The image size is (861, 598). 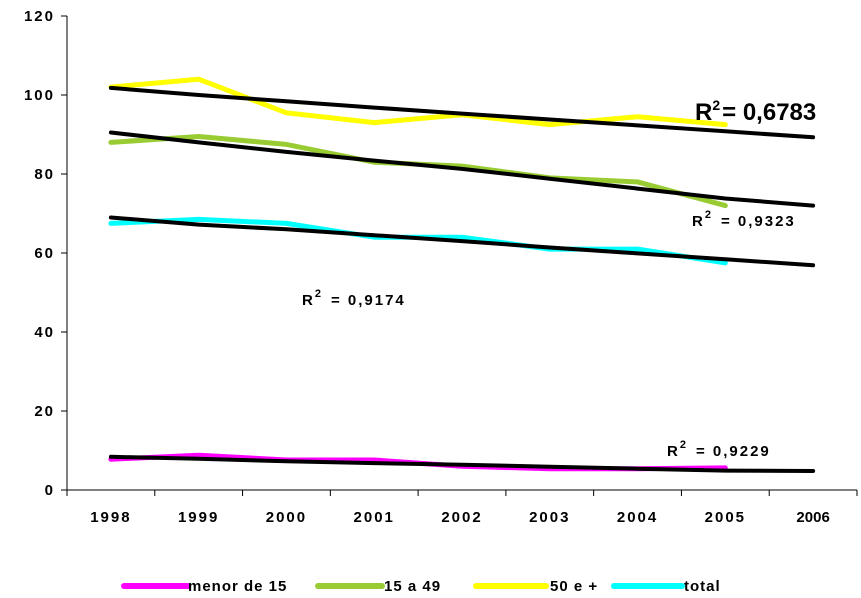 I want to click on r2-label-menor: R2 = 0,9229, so click(x=719, y=449).